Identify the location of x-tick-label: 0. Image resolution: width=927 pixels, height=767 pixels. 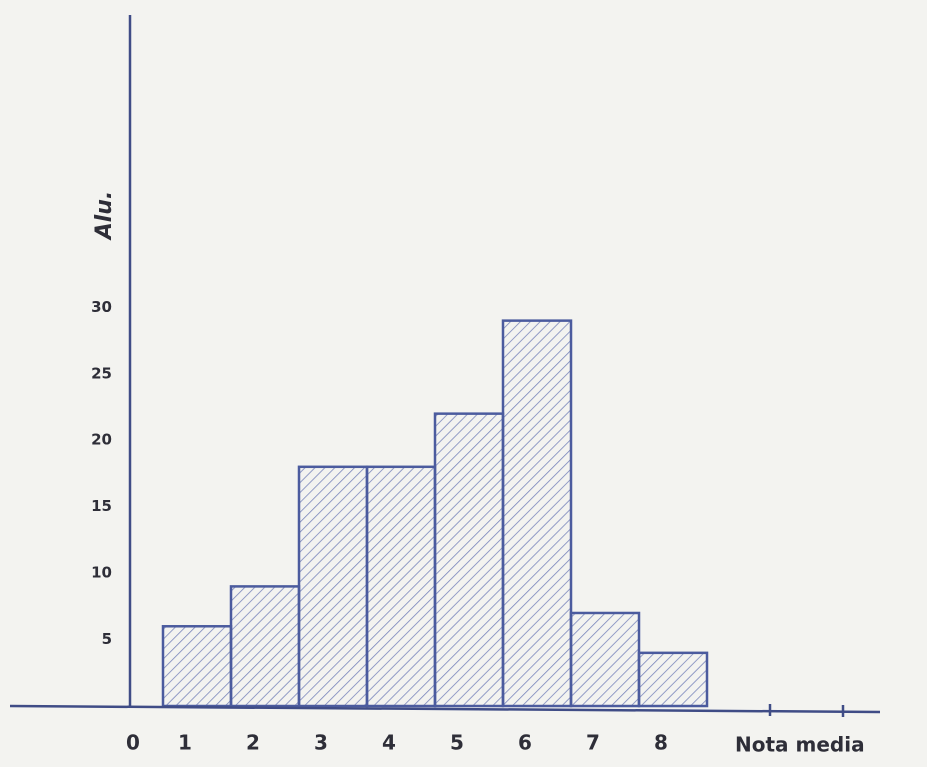
(133, 743).